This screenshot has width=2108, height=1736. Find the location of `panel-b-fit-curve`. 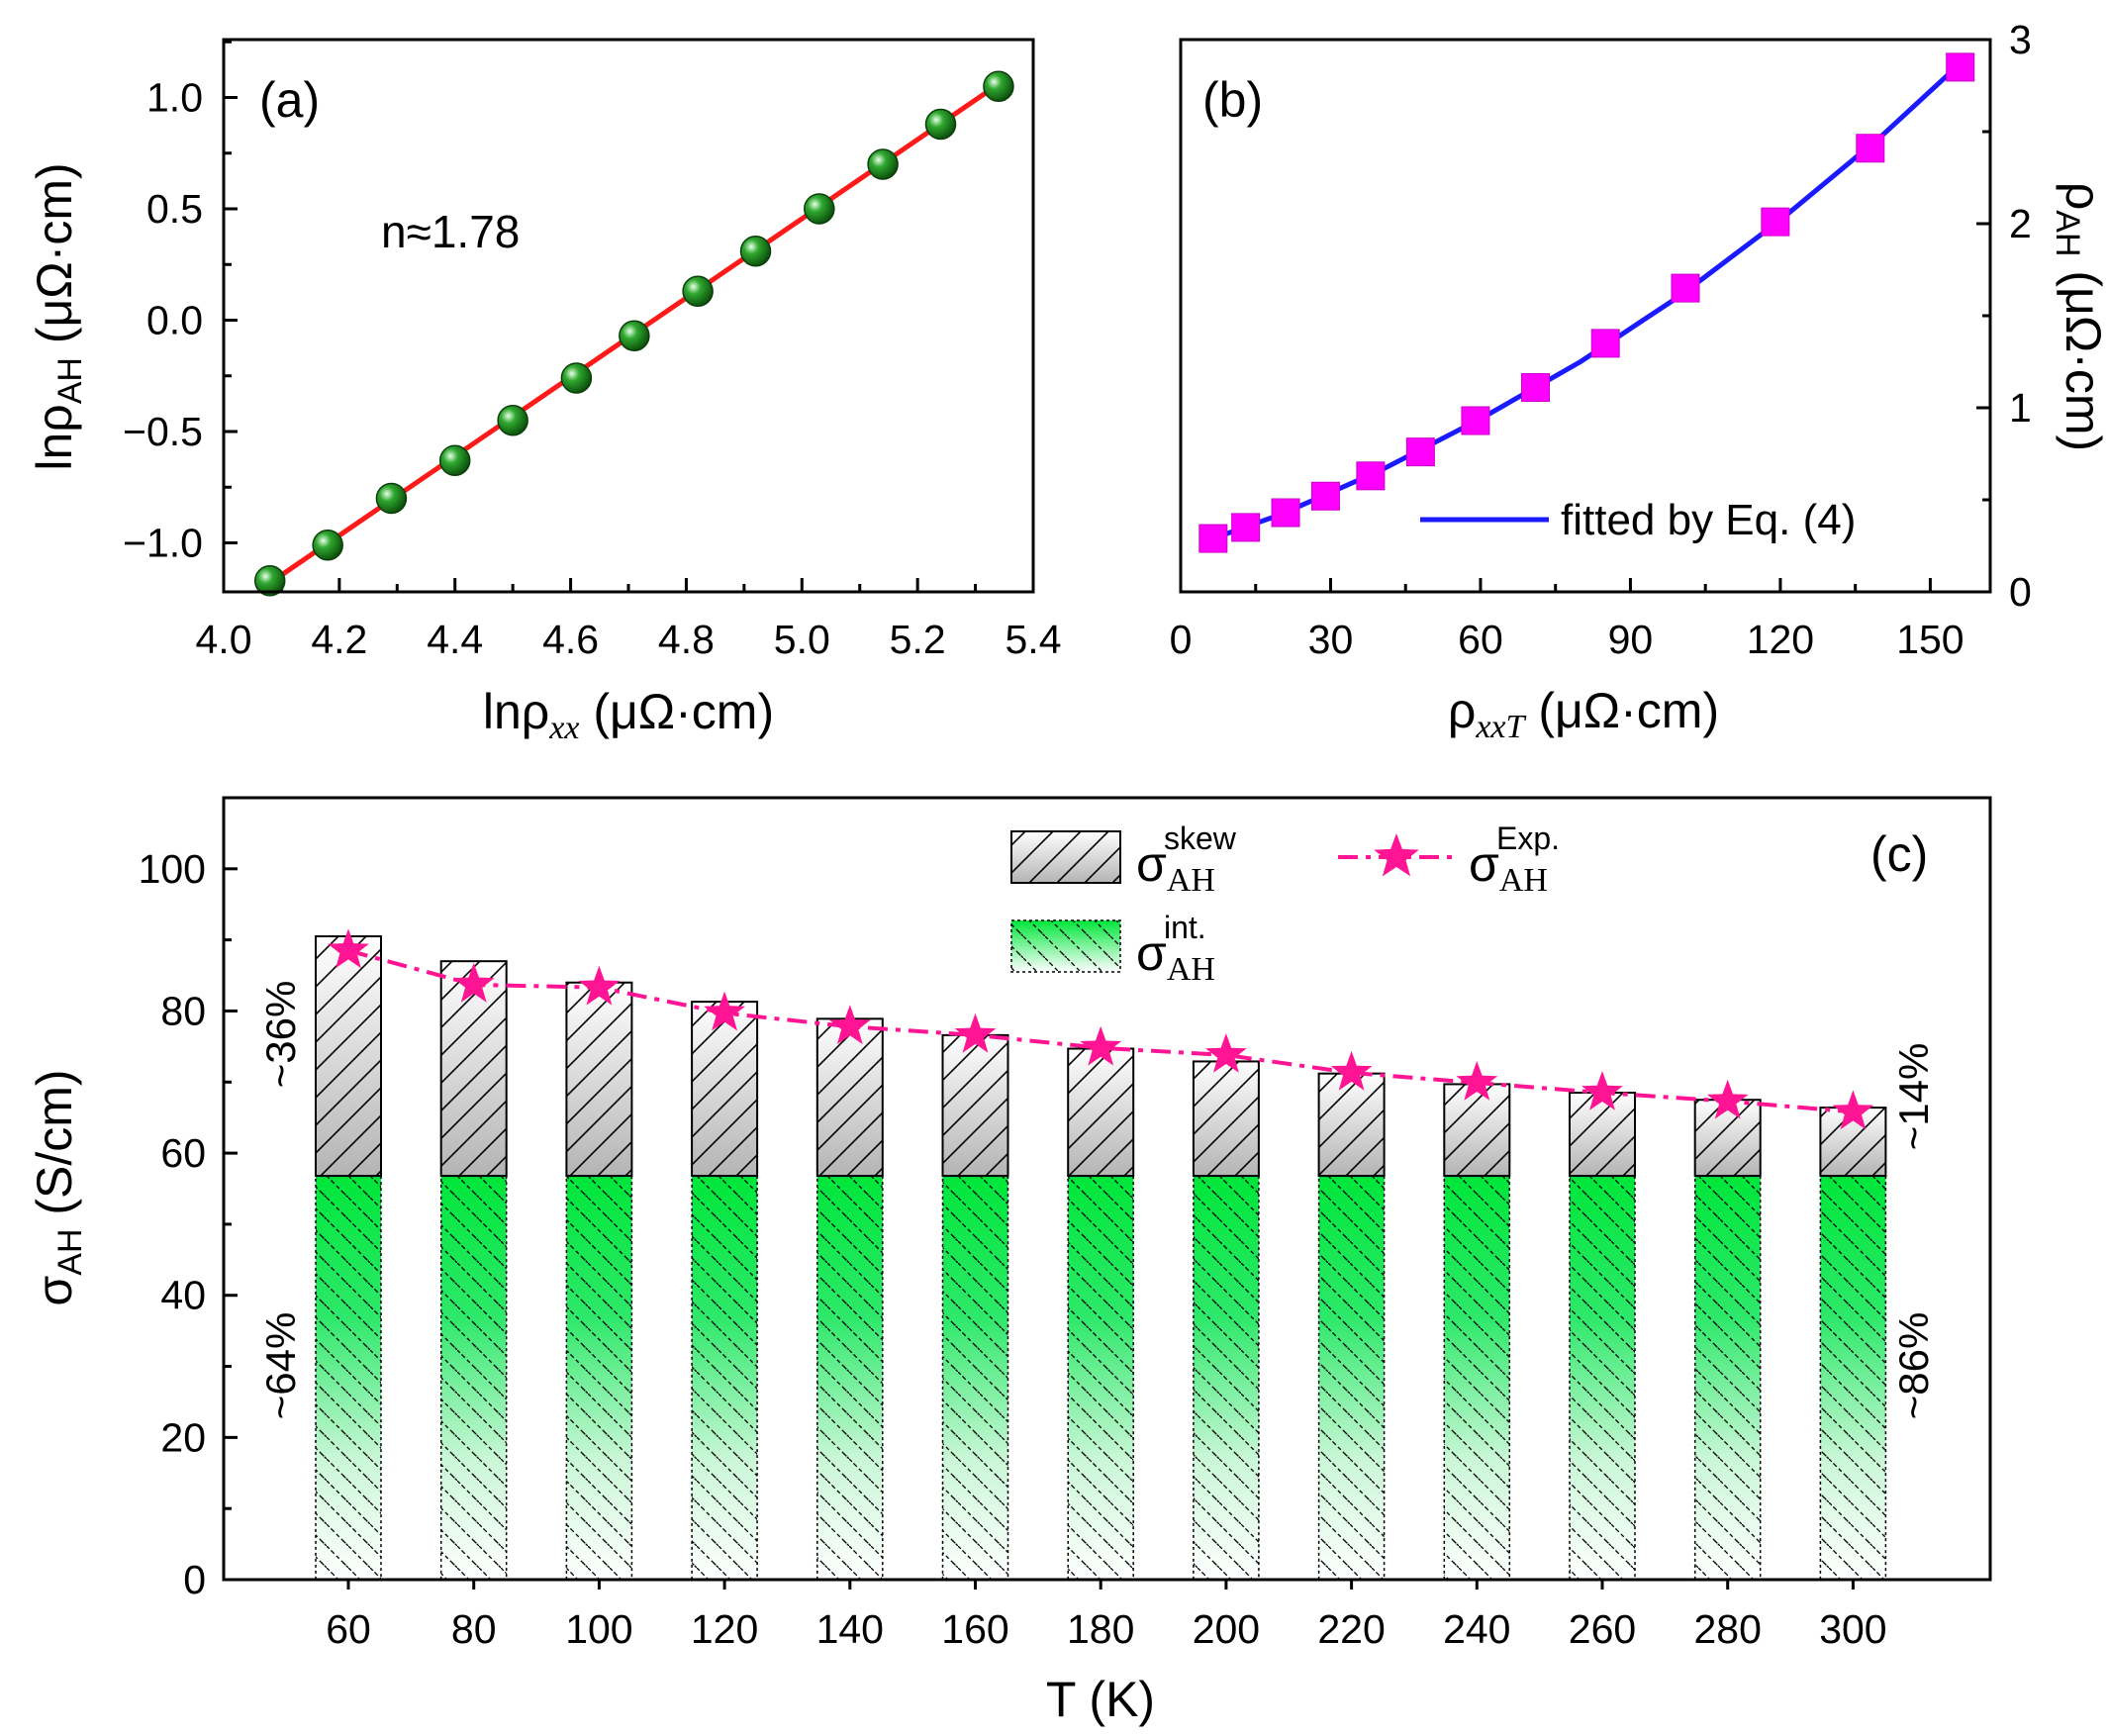

panel-b-fit-curve is located at coordinates (1587, 301).